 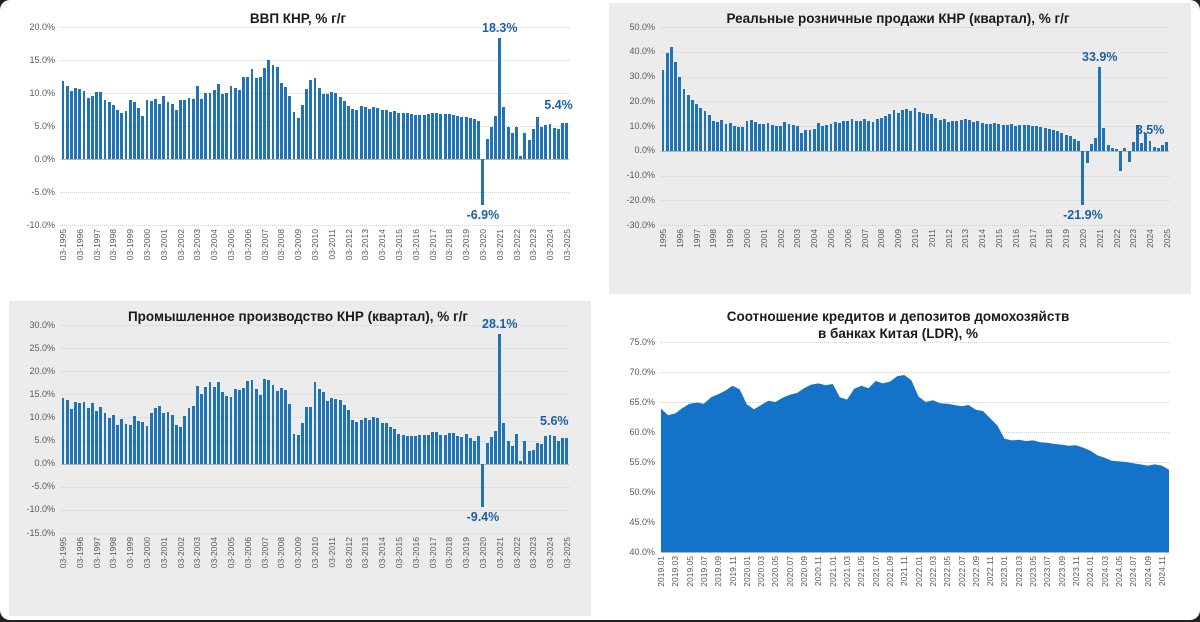 I want to click on x-axis-label: 2005, so click(x=831, y=238).